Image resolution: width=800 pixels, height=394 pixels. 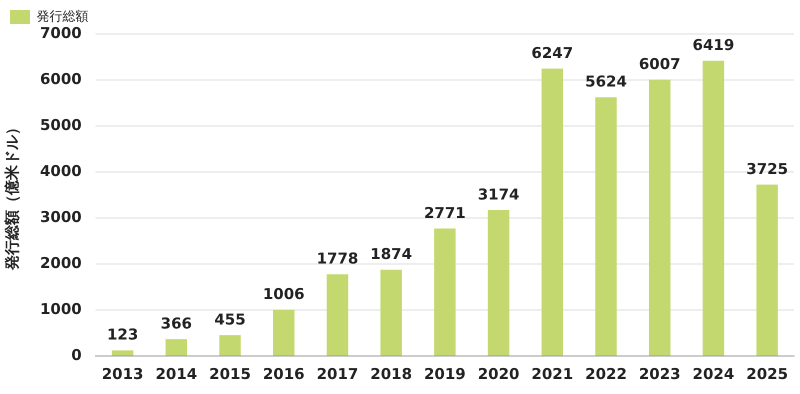 What do you see at coordinates (61, 217) in the screenshot?
I see `y-tick-label: 3000` at bounding box center [61, 217].